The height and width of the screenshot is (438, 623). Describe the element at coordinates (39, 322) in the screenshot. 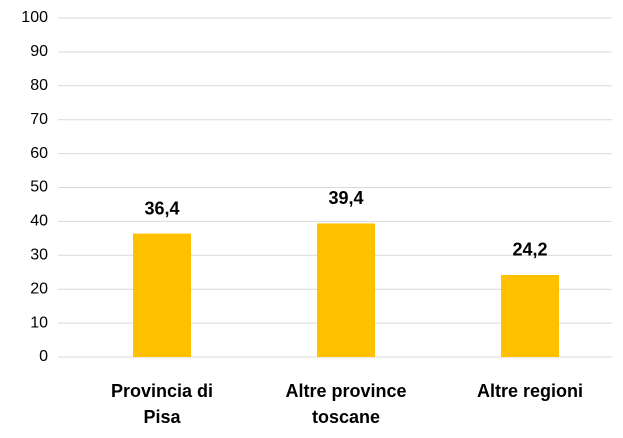

I see `y-tick-label: 10` at that location.